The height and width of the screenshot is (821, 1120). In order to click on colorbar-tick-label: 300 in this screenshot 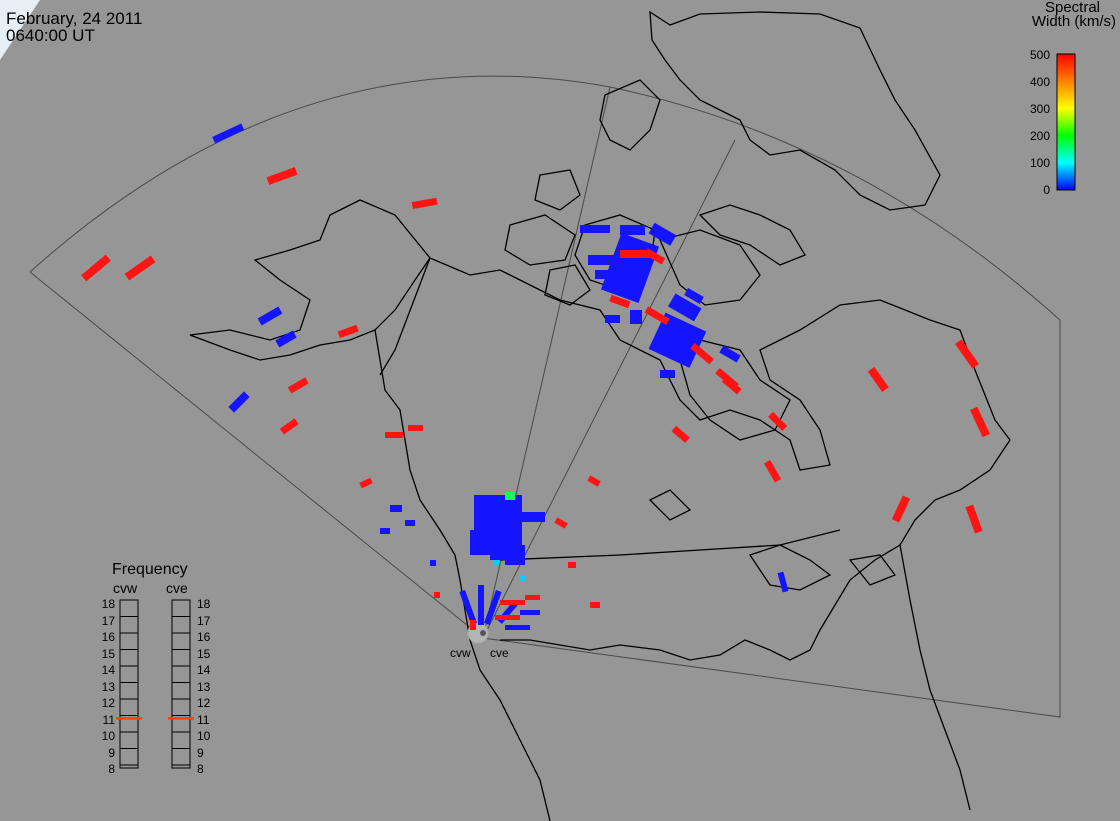, I will do `click(1039, 109)`.